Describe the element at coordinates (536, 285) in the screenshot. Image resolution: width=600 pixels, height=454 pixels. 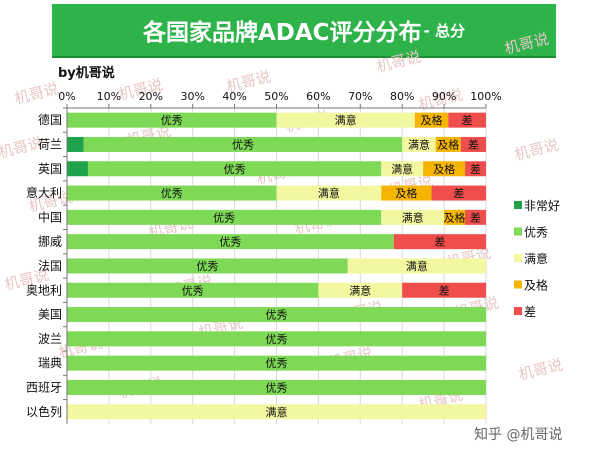
I see `legend-label: 及格` at that location.